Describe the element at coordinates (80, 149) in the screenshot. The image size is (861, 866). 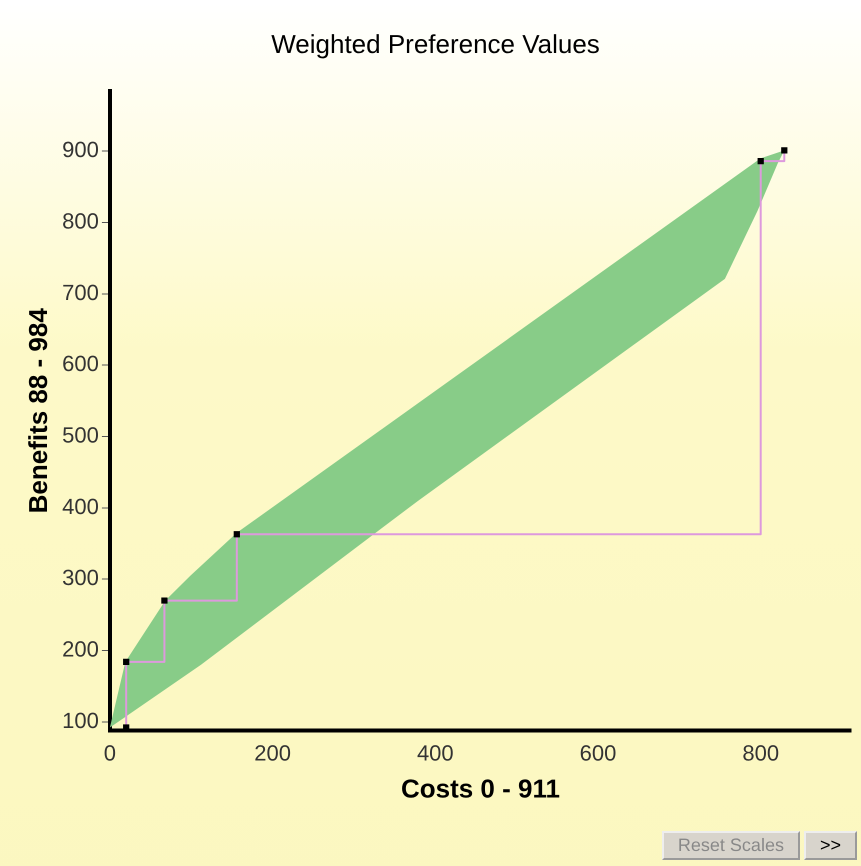
I see `y-tick-label: 900` at that location.